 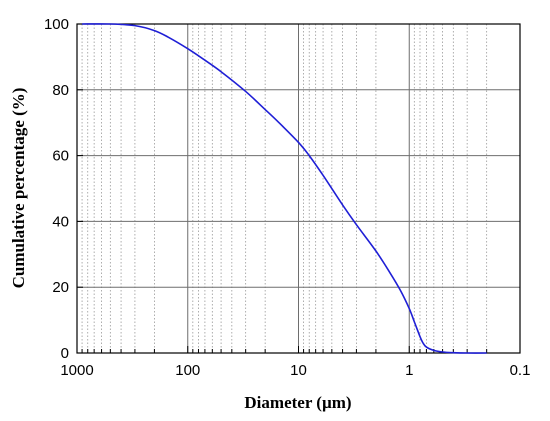 I want to click on y-tick-label: 60, so click(x=60, y=156).